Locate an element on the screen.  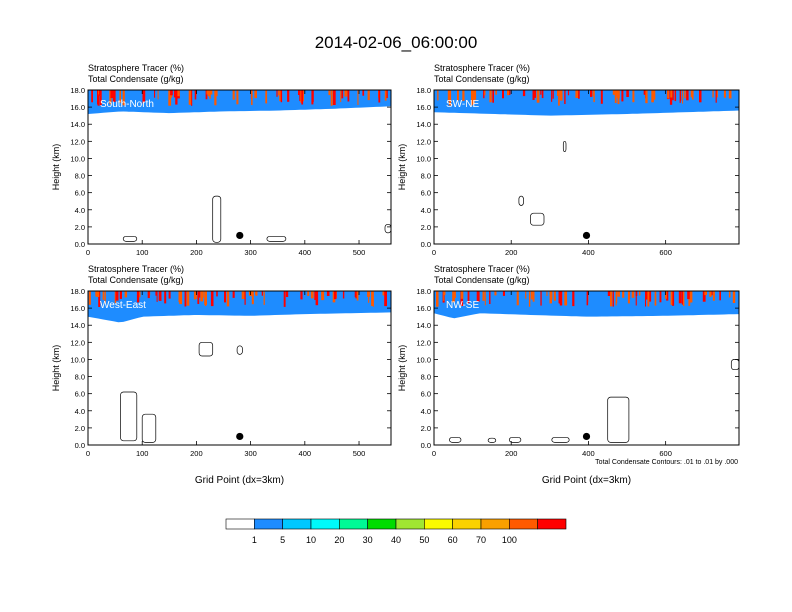
panel-name: NW-SE is located at coordinates (462, 305).